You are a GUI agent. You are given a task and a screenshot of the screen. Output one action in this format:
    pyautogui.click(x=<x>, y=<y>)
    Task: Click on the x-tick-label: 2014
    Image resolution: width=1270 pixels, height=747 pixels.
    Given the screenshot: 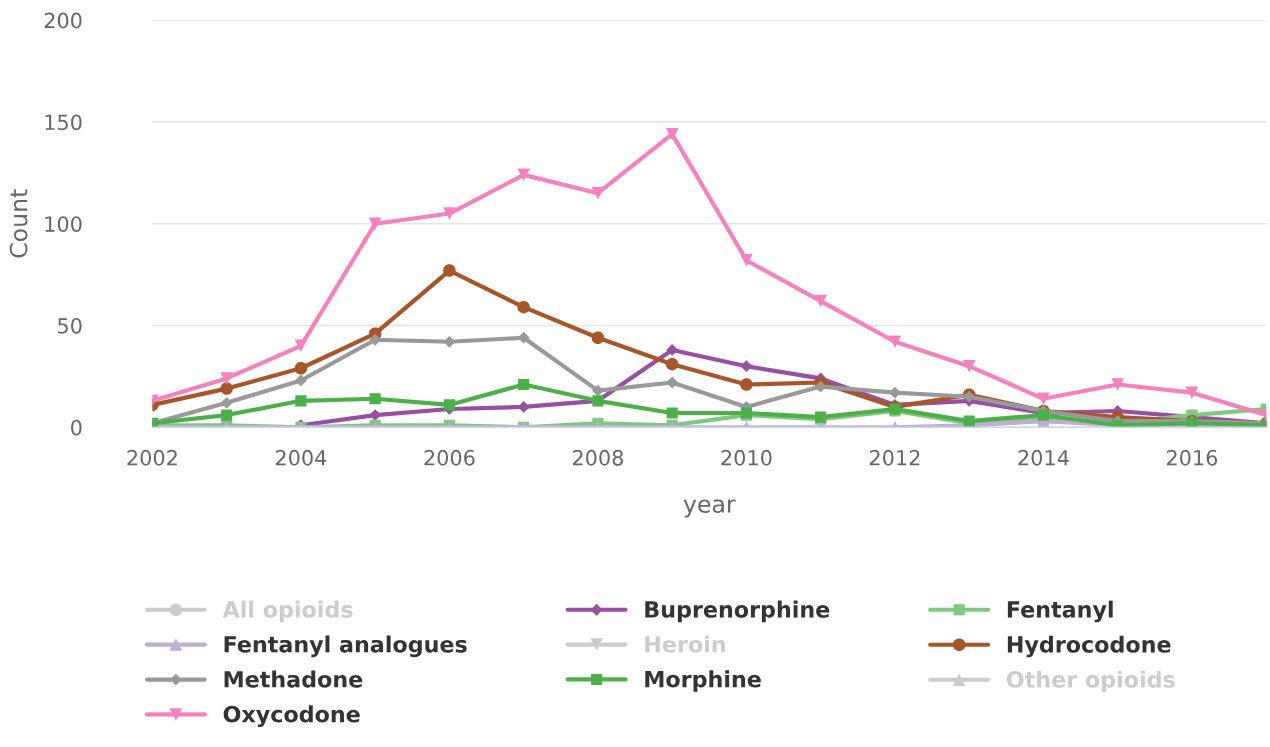 What is the action you would take?
    pyautogui.click(x=1043, y=457)
    